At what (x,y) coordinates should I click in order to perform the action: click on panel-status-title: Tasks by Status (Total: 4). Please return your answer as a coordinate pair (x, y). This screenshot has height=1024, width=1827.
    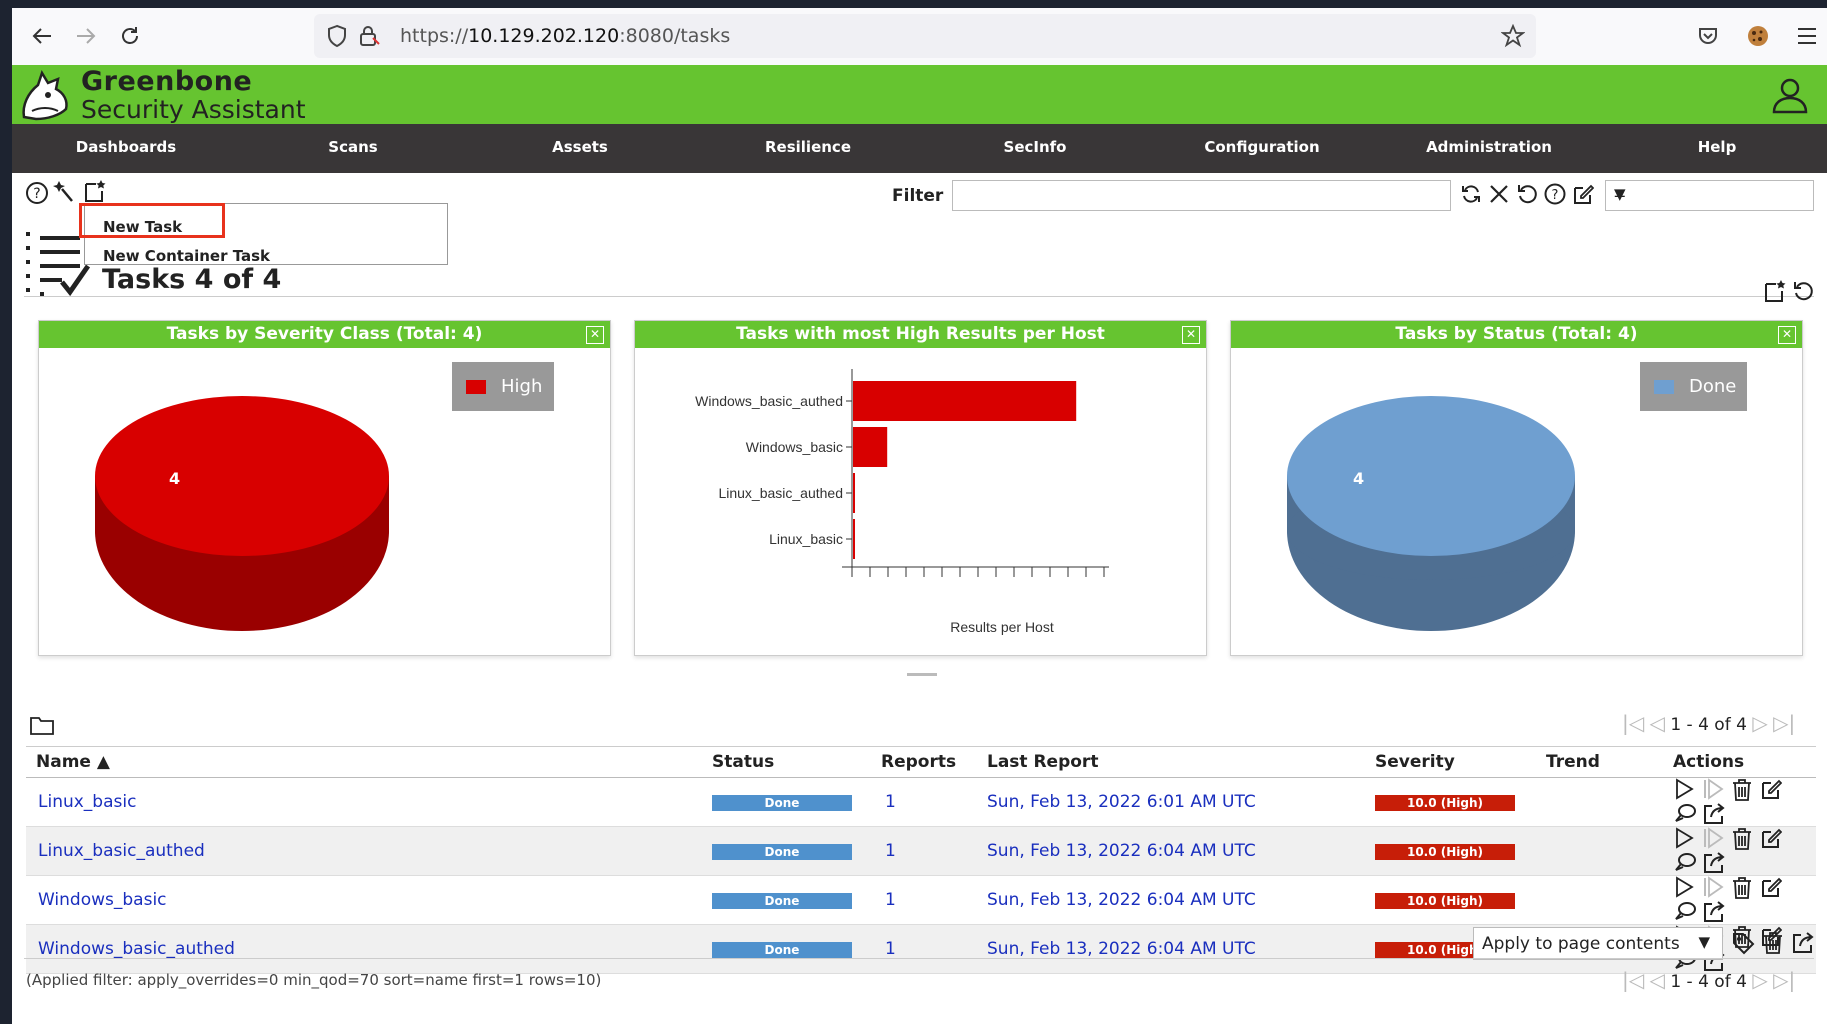
    Looking at the image, I should click on (1516, 334).